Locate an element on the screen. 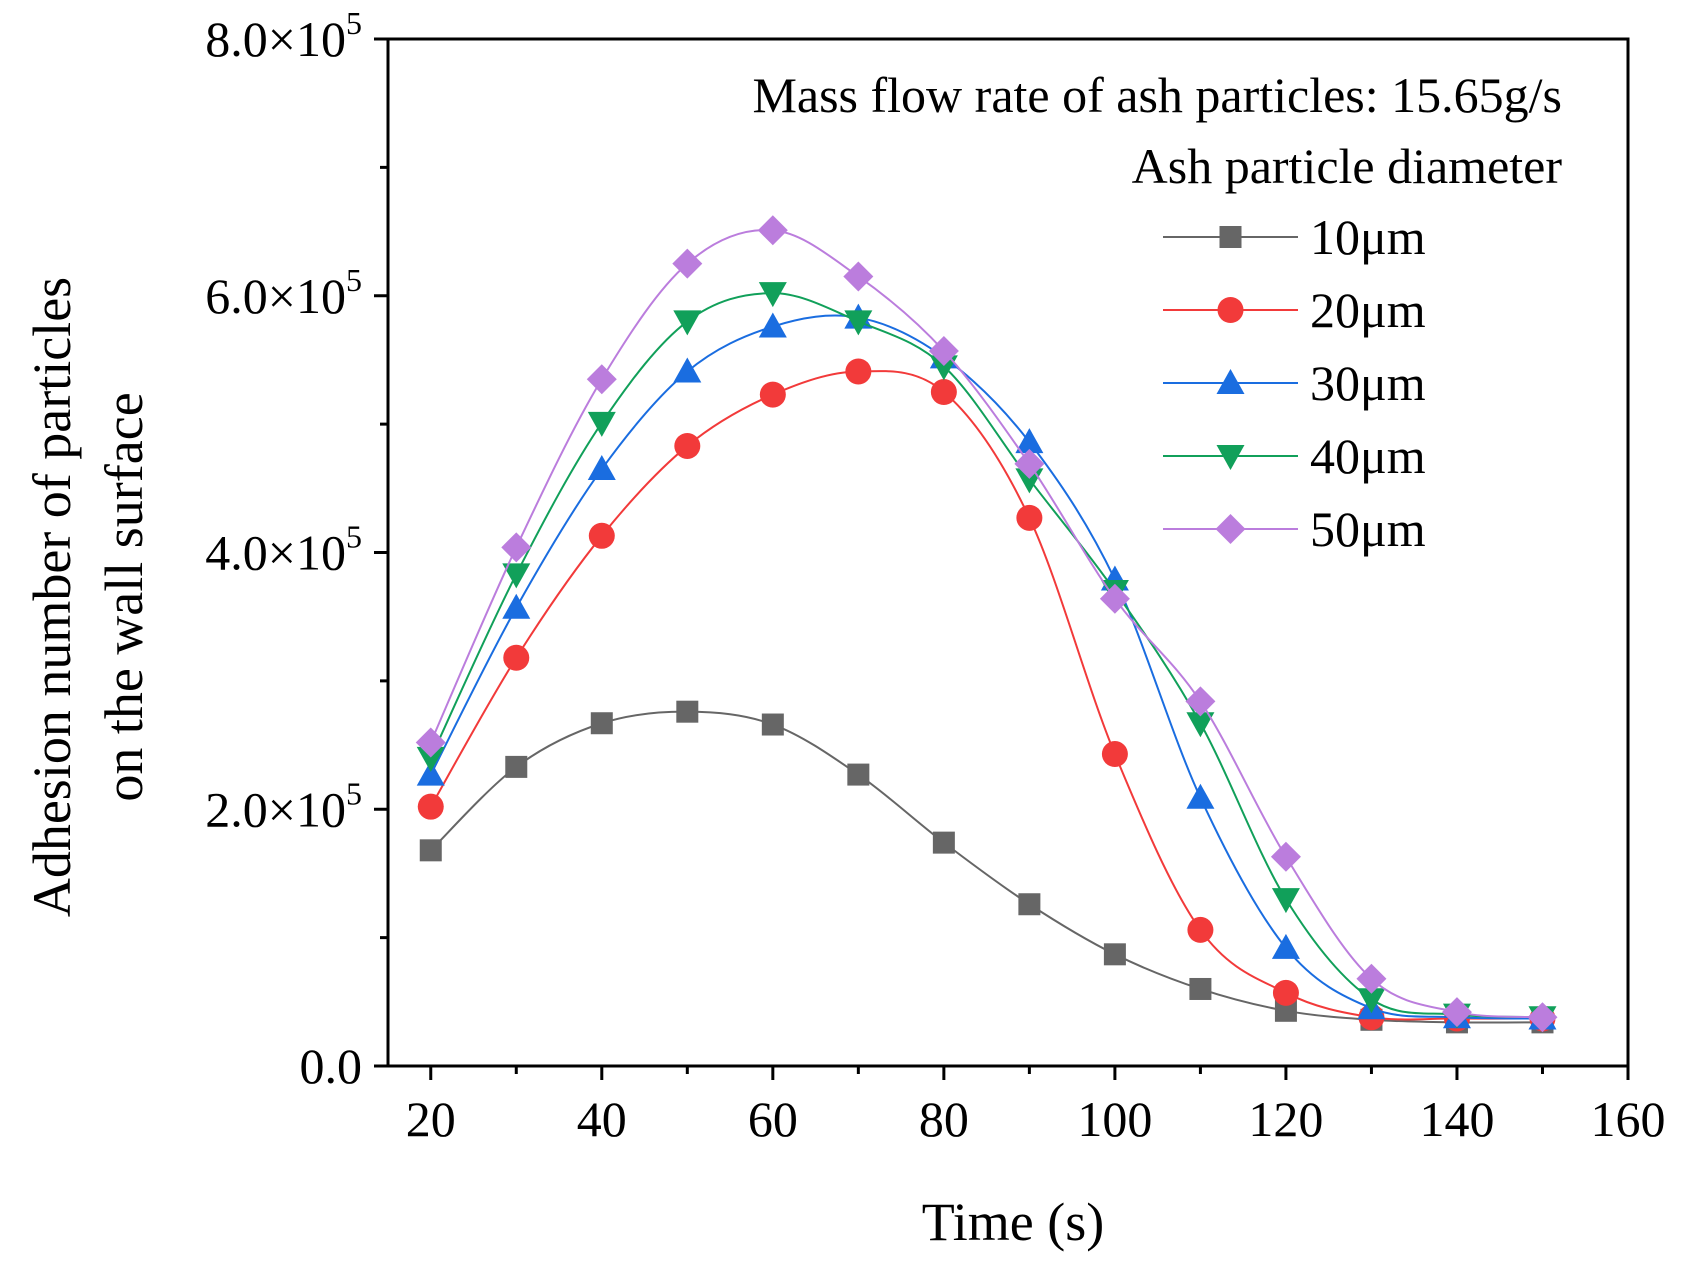  y-tick-label: 6.0×10⁵ is located at coordinates (283, 293).